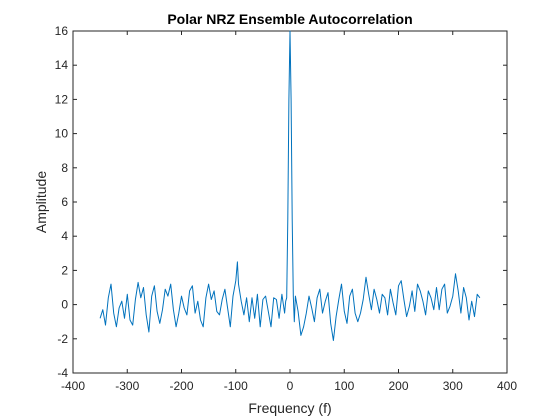  I want to click on y-tick-label: 6, so click(64, 202).